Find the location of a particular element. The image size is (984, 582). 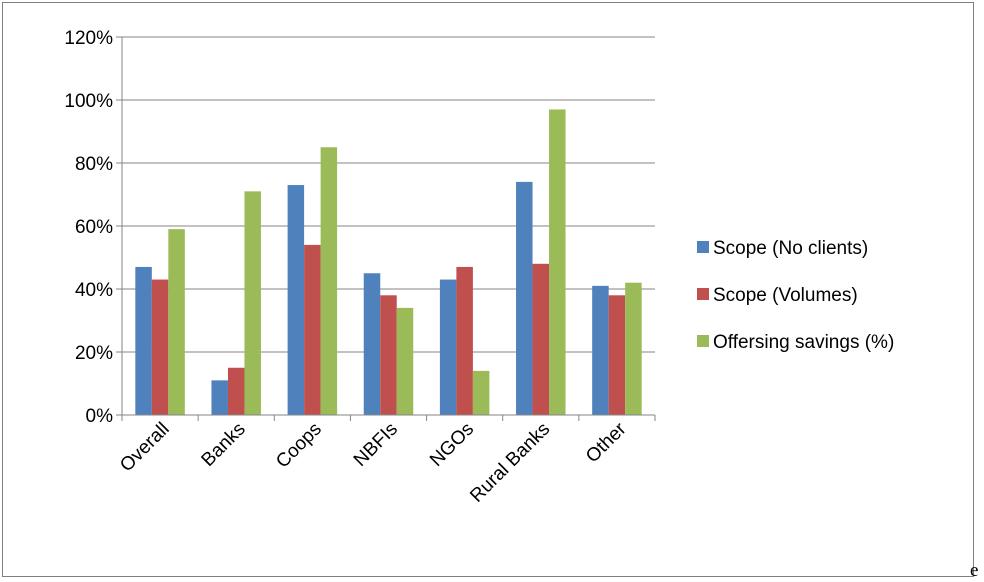

x-tick-label: Banks is located at coordinates (224, 445).